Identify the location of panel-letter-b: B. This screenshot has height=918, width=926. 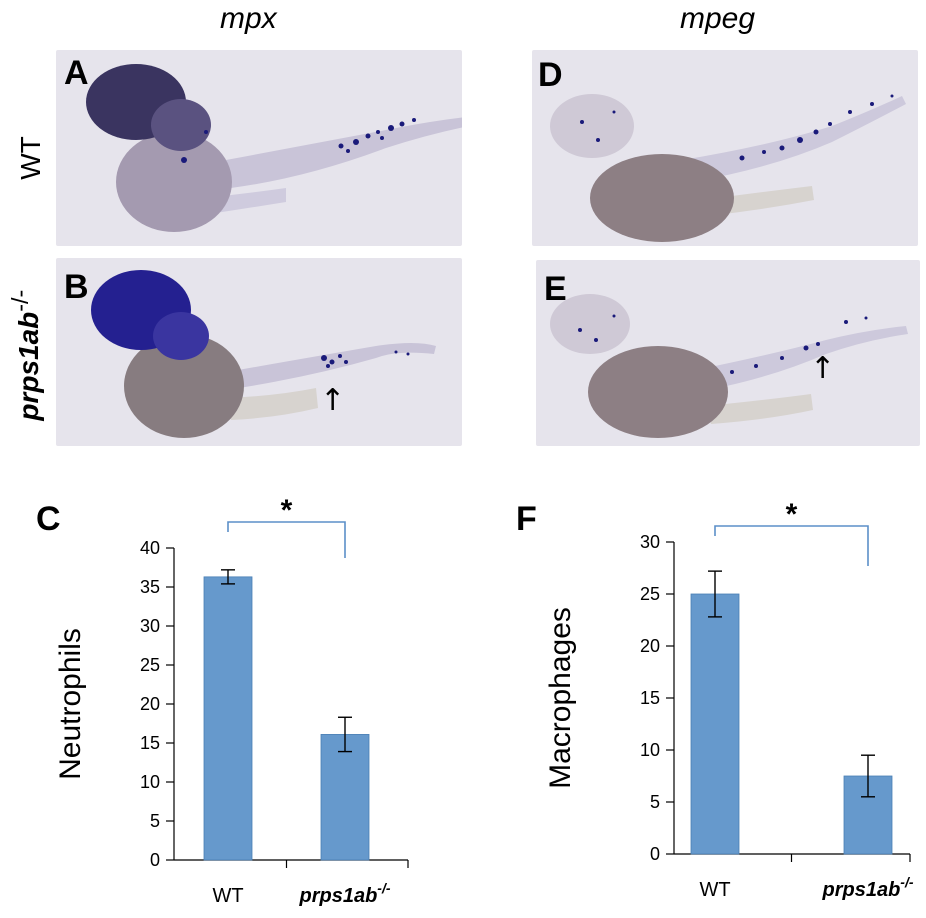
(76, 287).